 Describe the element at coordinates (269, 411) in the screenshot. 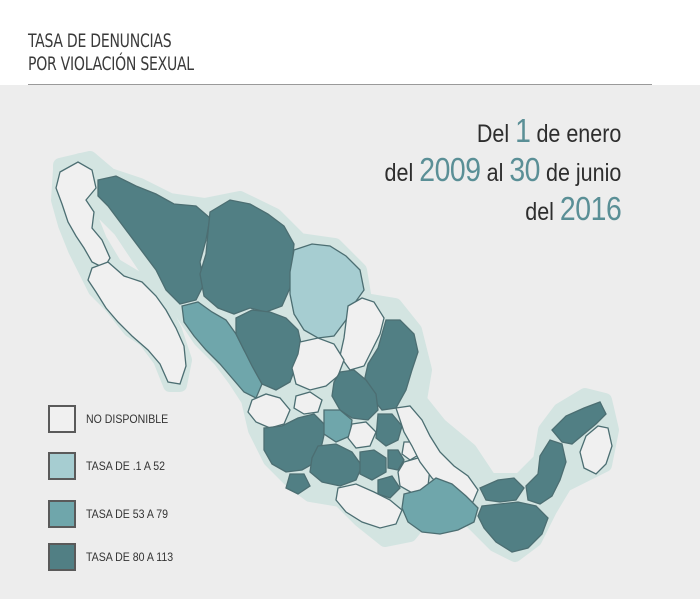

I see `state-nayarit` at that location.